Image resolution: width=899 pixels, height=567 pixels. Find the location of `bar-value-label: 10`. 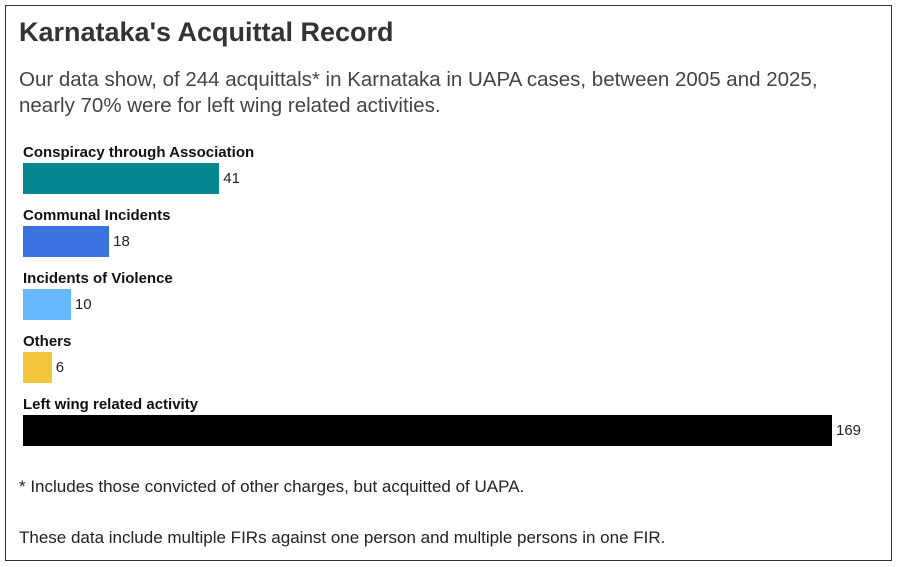

bar-value-label: 10 is located at coordinates (83, 304).